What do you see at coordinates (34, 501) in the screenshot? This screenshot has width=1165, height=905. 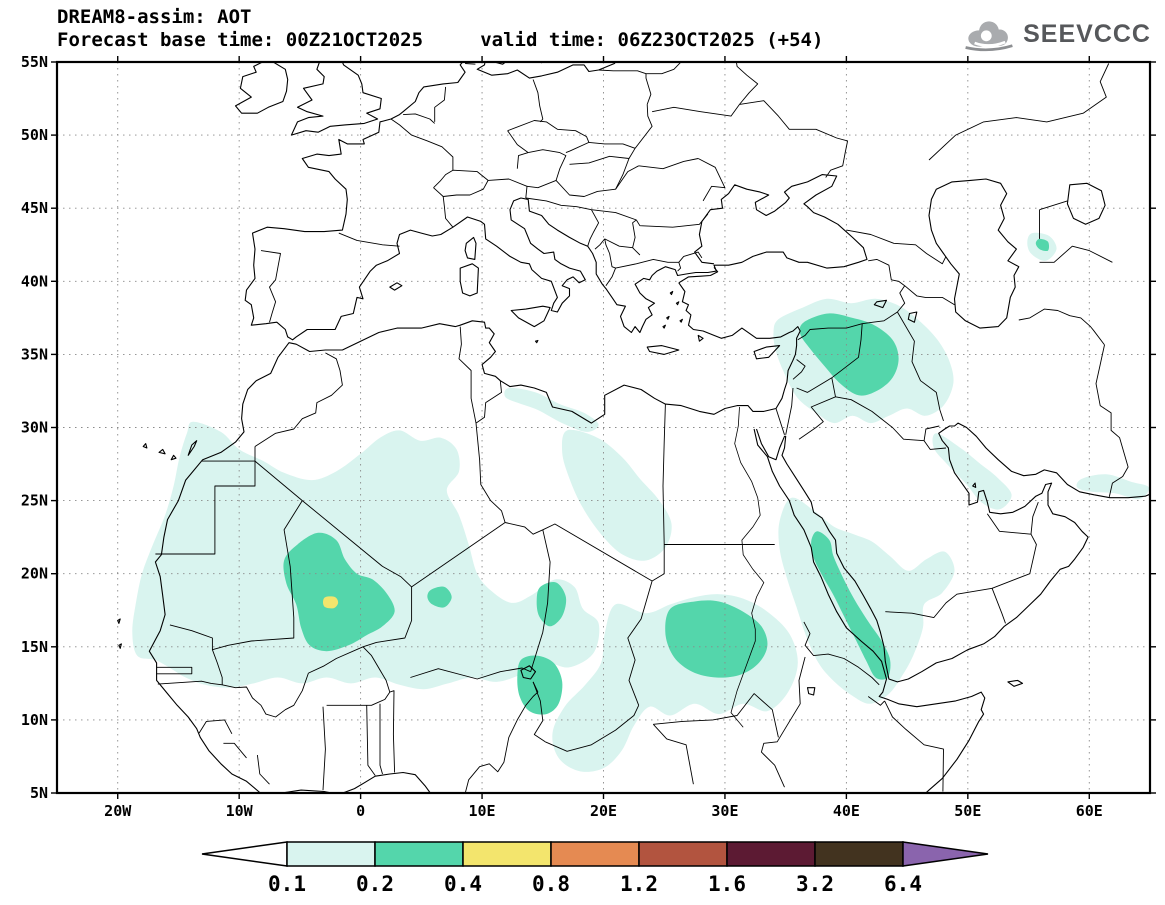 I see `lat-tick-label: 25N` at bounding box center [34, 501].